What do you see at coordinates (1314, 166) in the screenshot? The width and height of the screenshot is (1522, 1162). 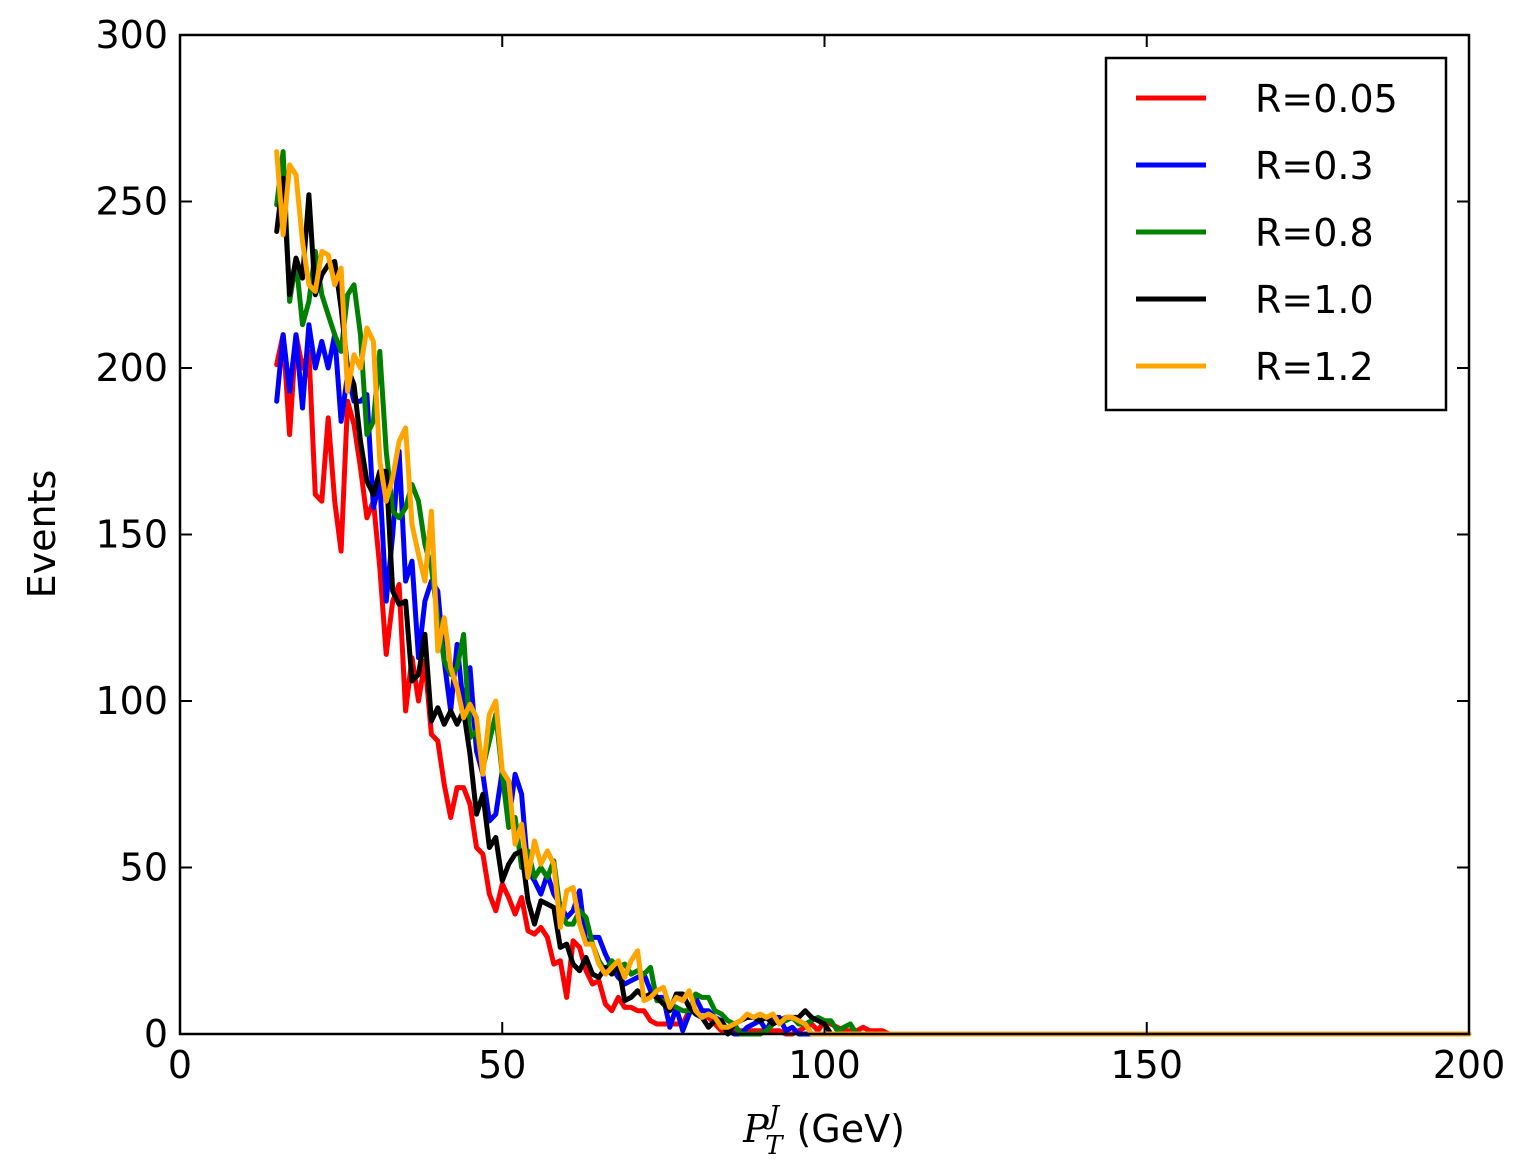 I see `legend-label-1: R=0.3` at bounding box center [1314, 166].